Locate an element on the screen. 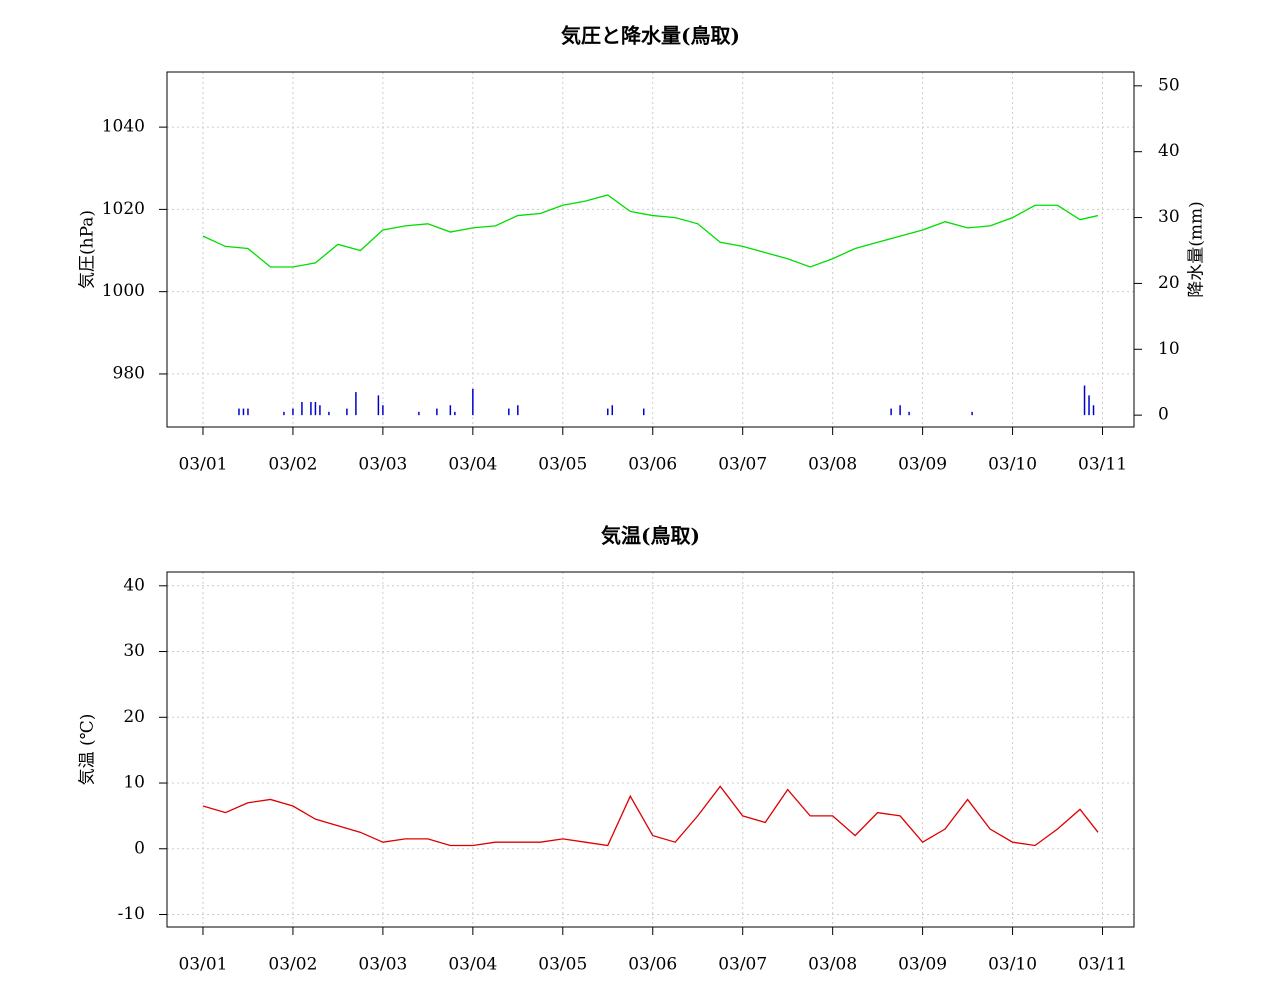 The image size is (1280, 1000). y2-tick-label: 0 is located at coordinates (1163, 415).